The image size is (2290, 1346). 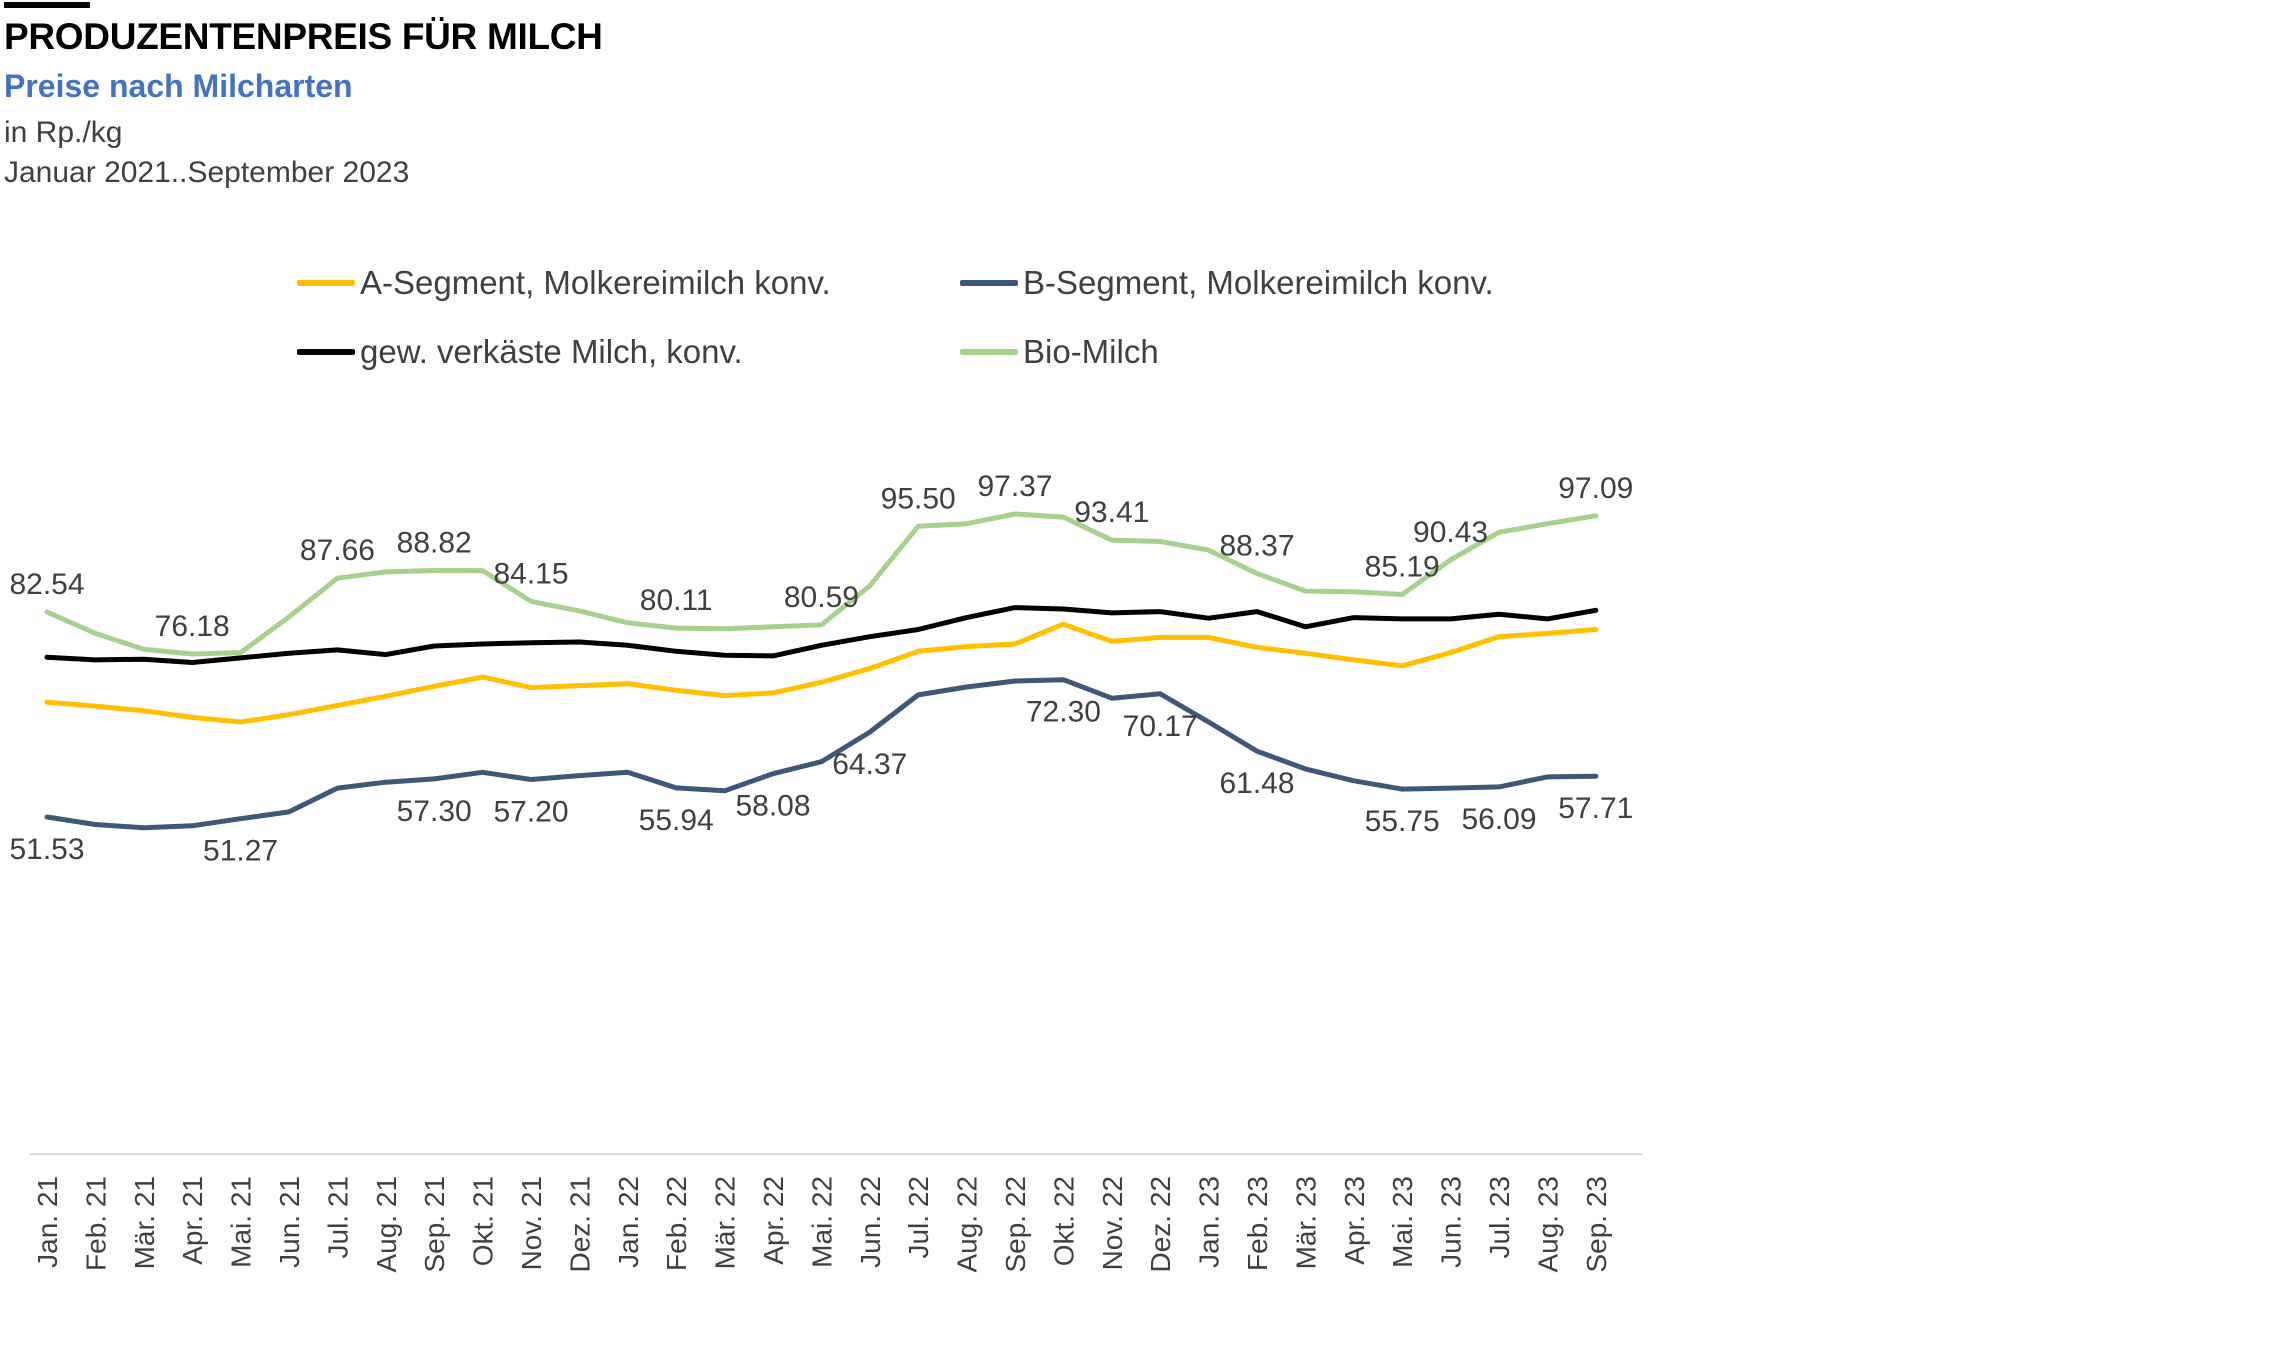 I want to click on data-label-bio-milch: 80.11, so click(x=676, y=600).